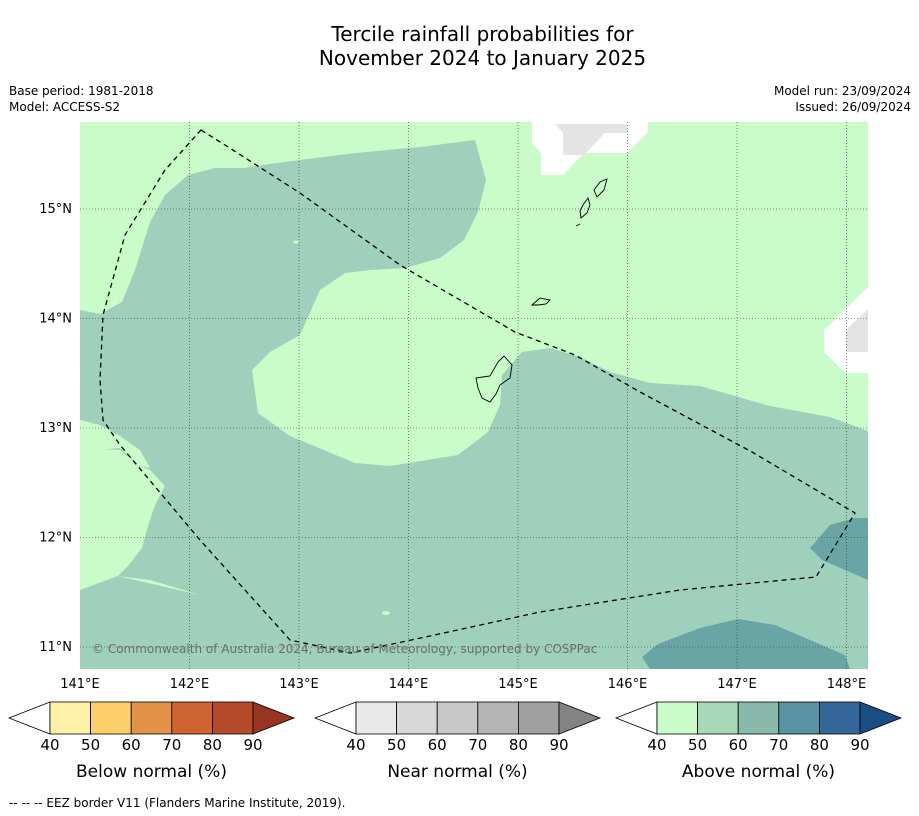 This screenshot has width=919, height=816. What do you see at coordinates (746, 644) in the screenshot?
I see `above-normal-70-south` at bounding box center [746, 644].